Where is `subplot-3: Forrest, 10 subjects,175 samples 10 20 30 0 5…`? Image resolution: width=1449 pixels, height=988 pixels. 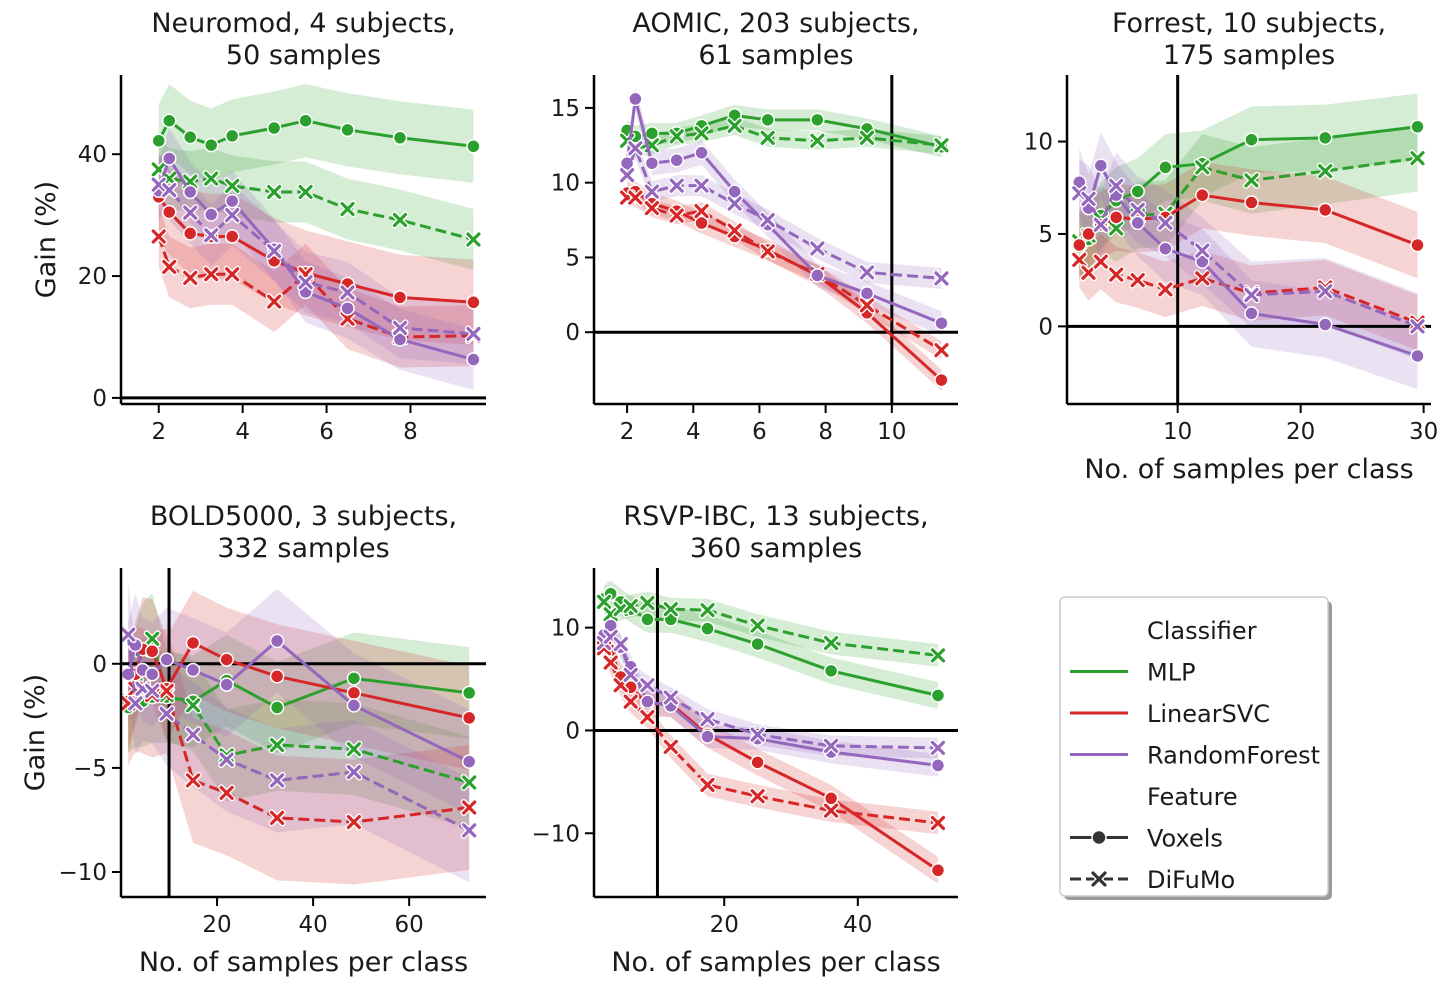 subplot-3: Forrest, 10 subjects,175 samples 10 20 30 0 5… is located at coordinates (1231, 246).